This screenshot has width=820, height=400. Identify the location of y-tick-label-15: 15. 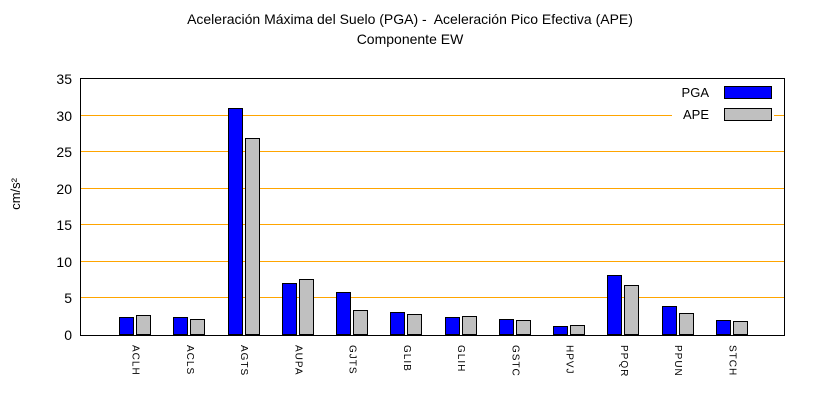
(64, 225).